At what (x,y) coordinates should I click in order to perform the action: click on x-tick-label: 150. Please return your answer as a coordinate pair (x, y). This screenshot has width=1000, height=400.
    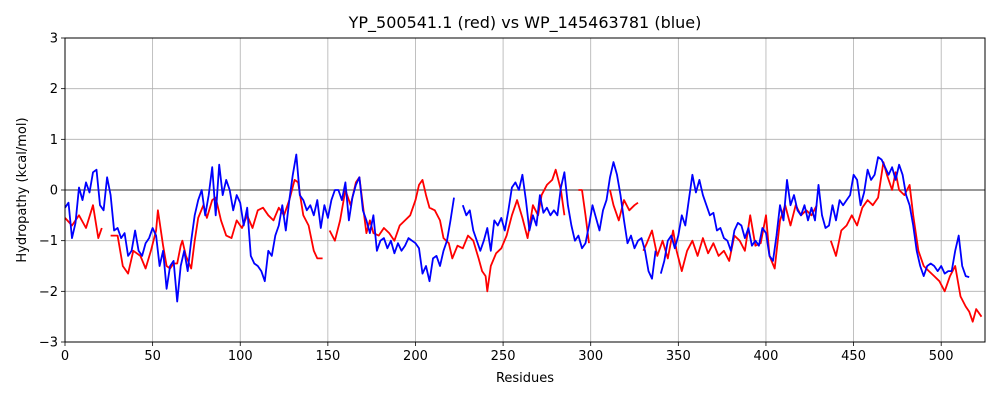
    Looking at the image, I should click on (327, 356).